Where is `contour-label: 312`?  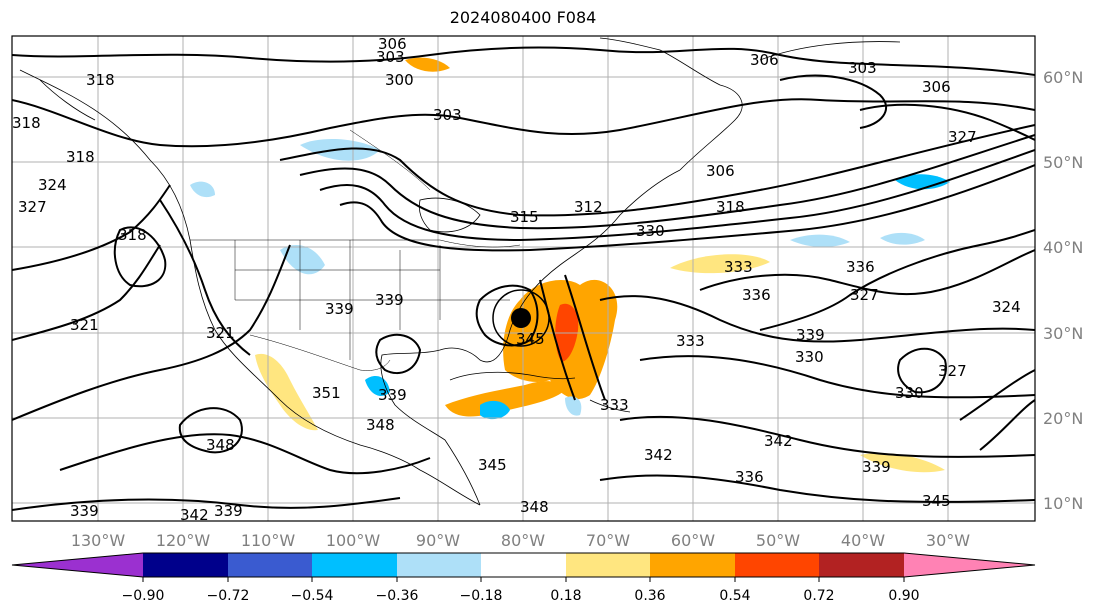 contour-label: 312 is located at coordinates (588, 207).